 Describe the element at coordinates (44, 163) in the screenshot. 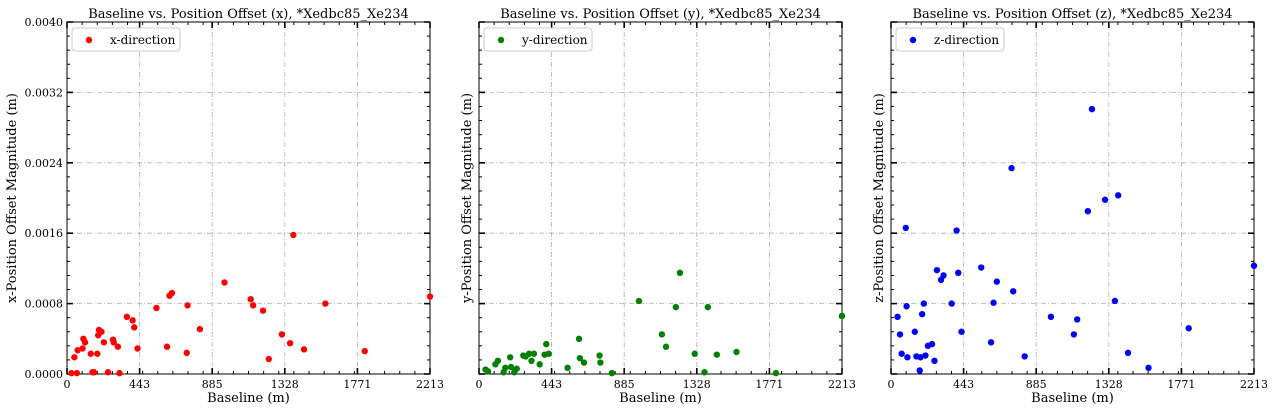

I see `y-tick-label: 0.0024` at that location.